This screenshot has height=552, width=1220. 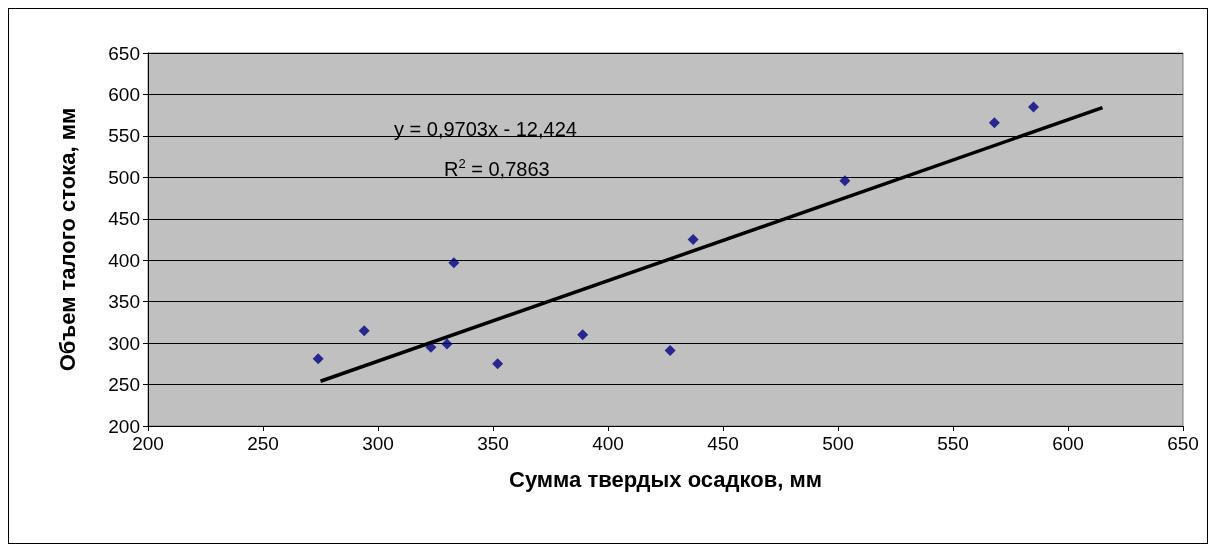 What do you see at coordinates (124, 53) in the screenshot?
I see `y-tick-label: 650` at bounding box center [124, 53].